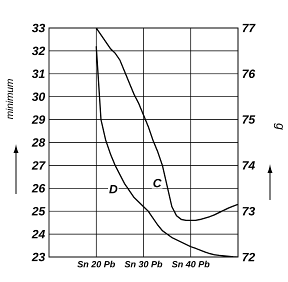  I want to click on y-tick-label: 32, so click(39, 51).